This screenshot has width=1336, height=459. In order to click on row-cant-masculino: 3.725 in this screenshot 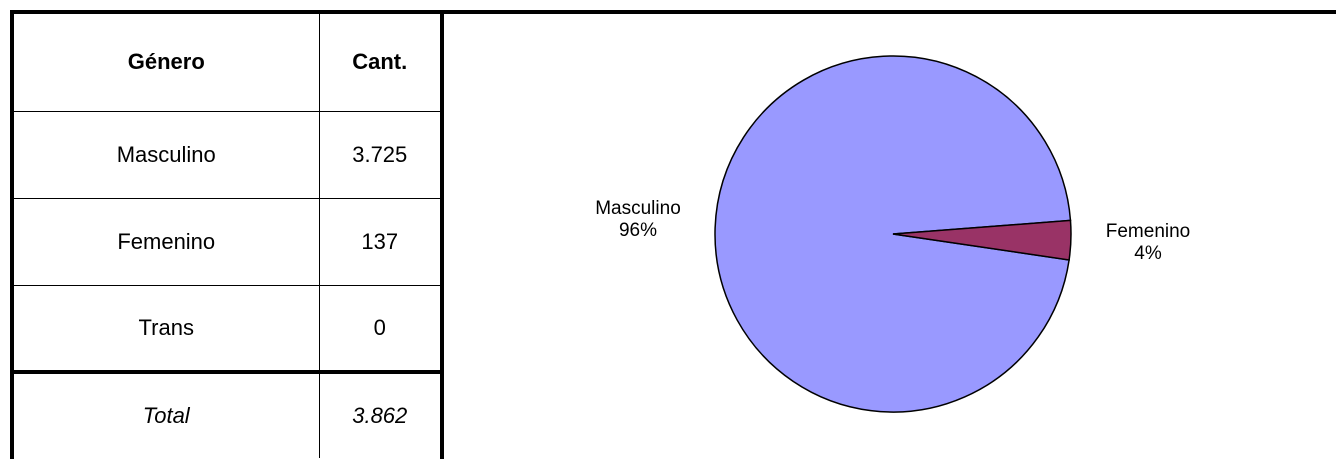, I will do `click(379, 155)`.